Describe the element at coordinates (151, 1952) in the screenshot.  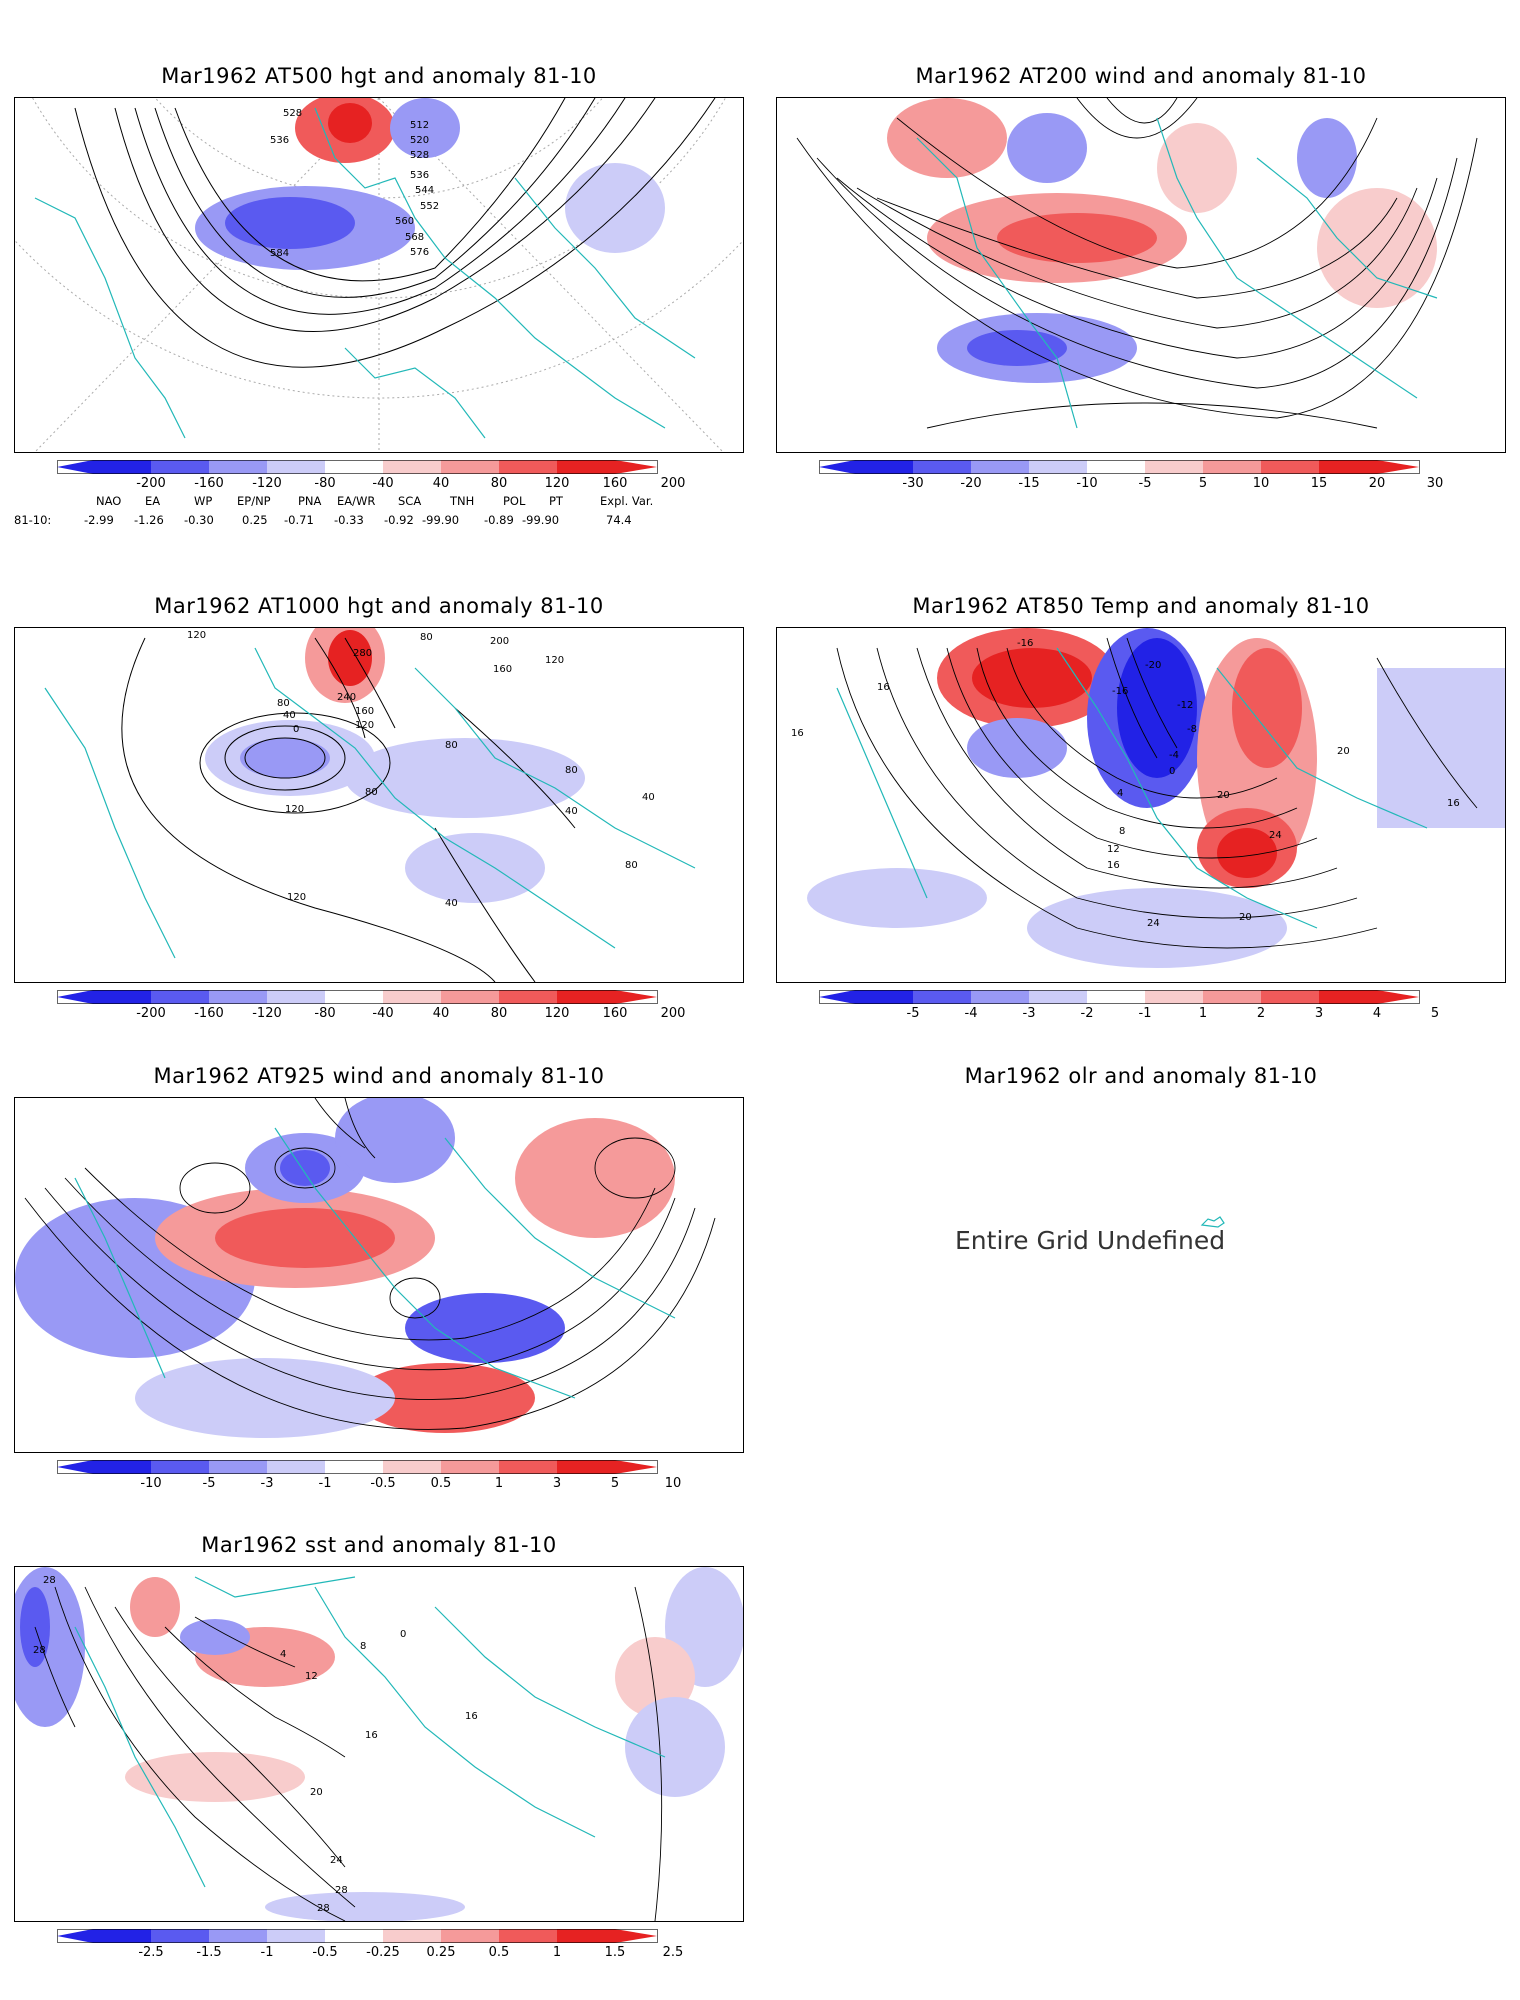
I see `colorbar-label: -2.5` at that location.